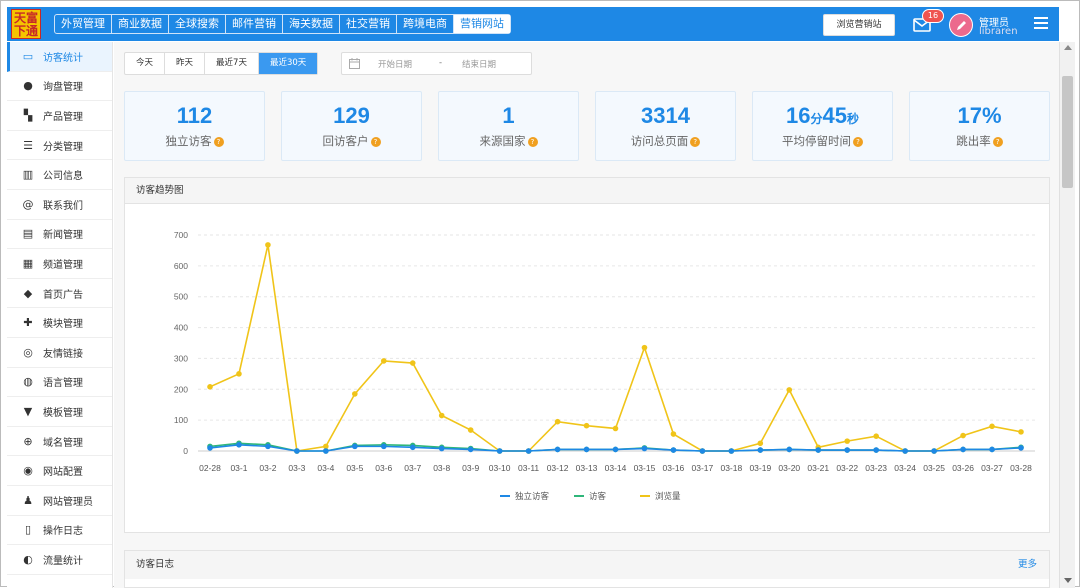 Image resolution: width=1080 pixels, height=588 pixels. I want to click on scrollbar, so click(1067, 315).